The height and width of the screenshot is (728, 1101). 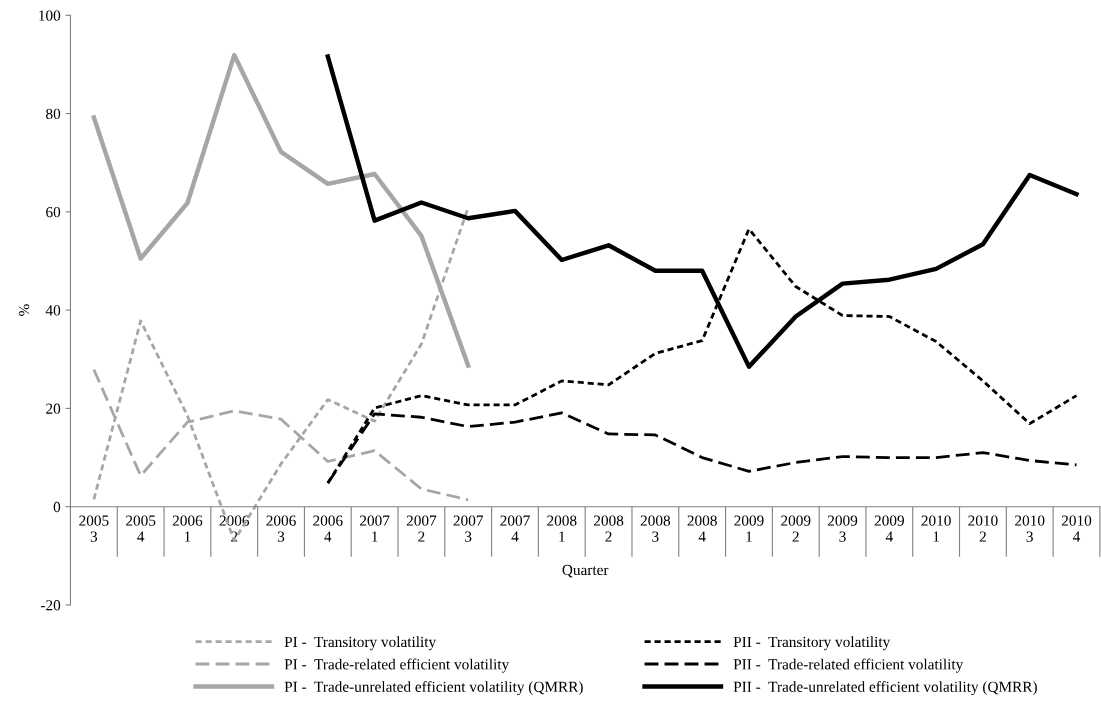 What do you see at coordinates (608, 528) in the screenshot?
I see `x-tick-label: 2008 2` at bounding box center [608, 528].